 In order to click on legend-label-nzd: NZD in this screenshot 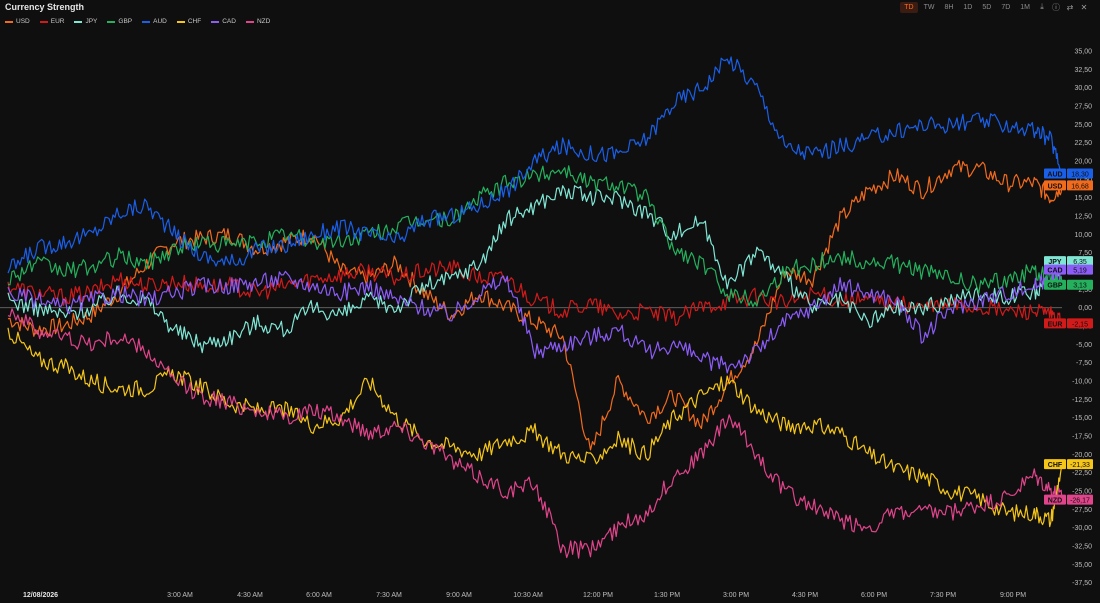, I will do `click(263, 21)`.